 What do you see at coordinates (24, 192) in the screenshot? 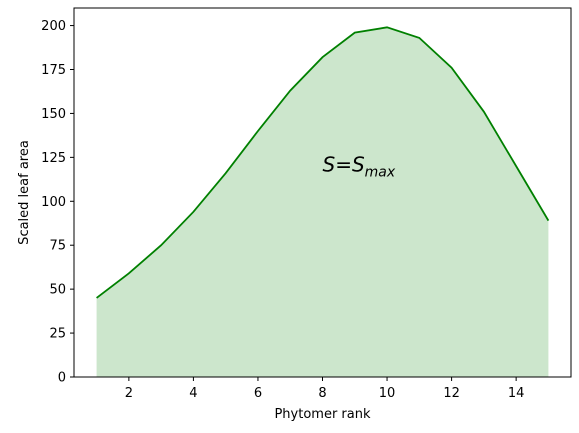
I see `y-axis-label: Scaled leaf area` at bounding box center [24, 192].